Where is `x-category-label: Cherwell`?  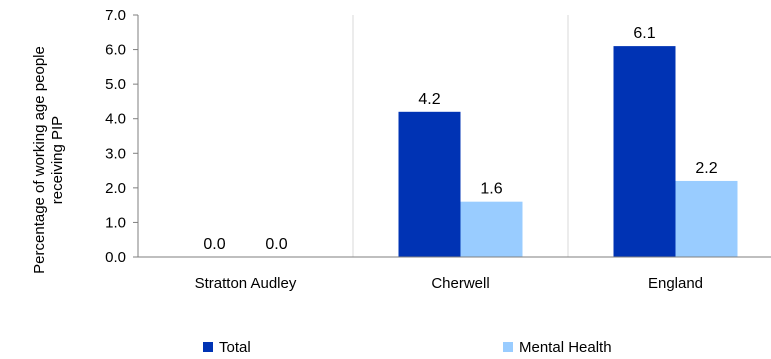 x-category-label: Cherwell is located at coordinates (460, 283).